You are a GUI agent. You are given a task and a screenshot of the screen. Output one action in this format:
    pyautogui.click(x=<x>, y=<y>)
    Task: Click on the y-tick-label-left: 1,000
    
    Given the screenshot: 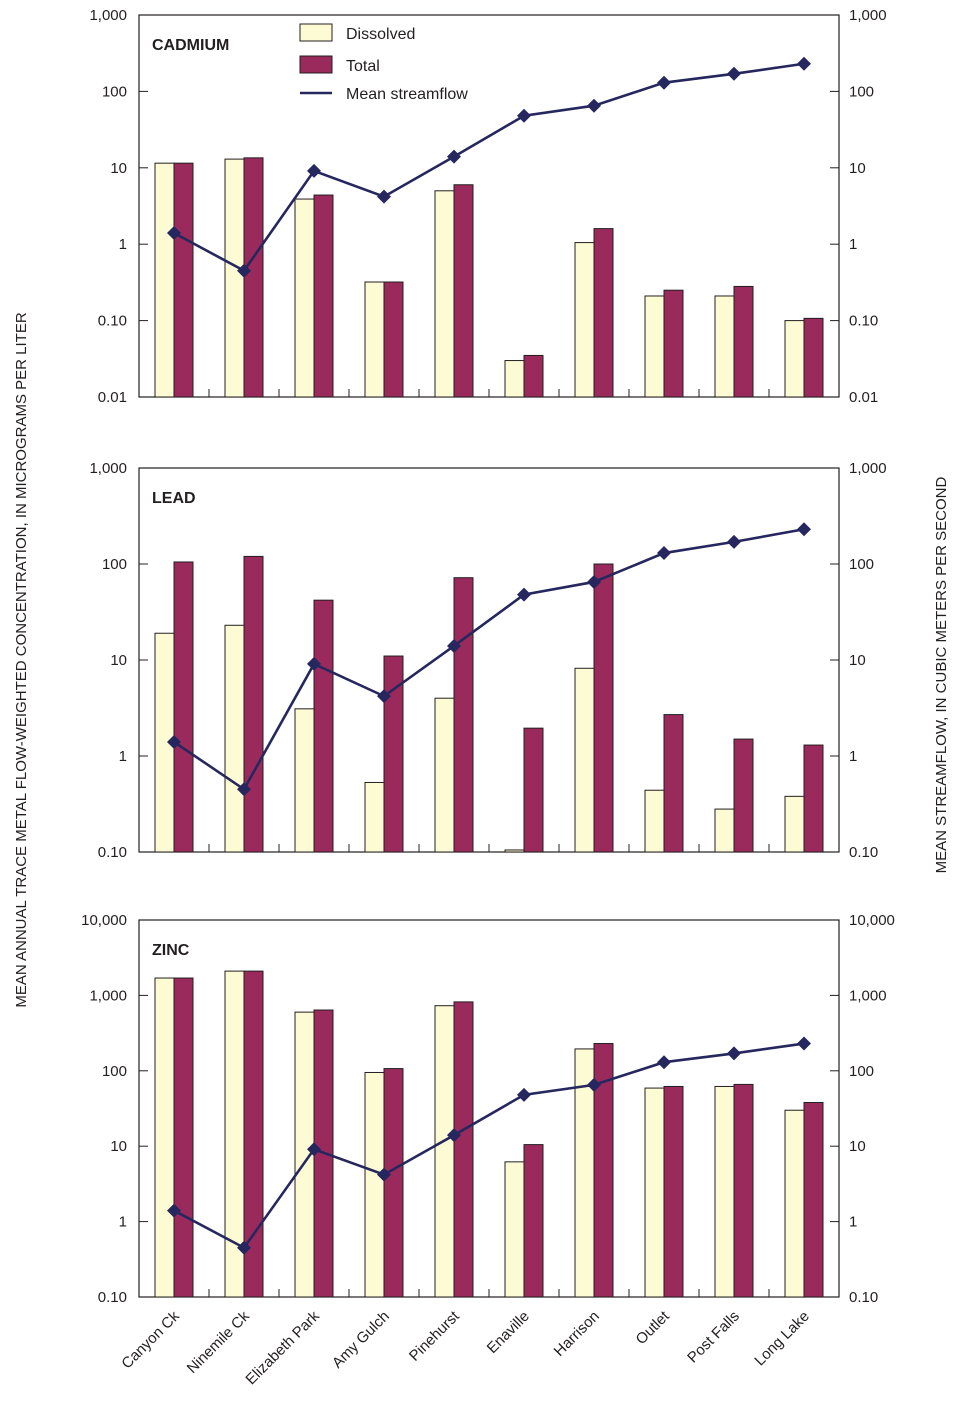 What is the action you would take?
    pyautogui.click(x=108, y=15)
    